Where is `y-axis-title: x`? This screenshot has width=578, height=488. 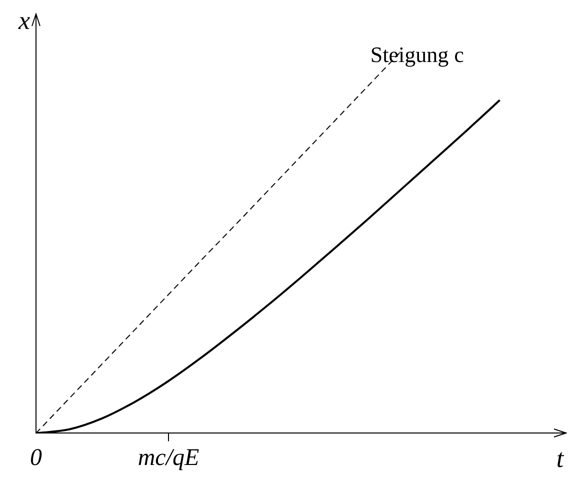
y-axis-title: x is located at coordinates (23, 20).